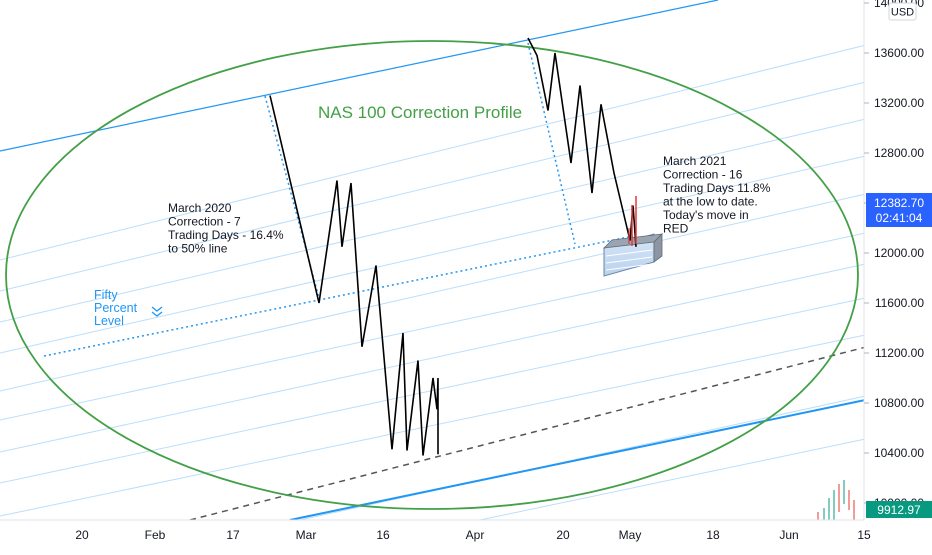 The width and height of the screenshot is (932, 555). Describe the element at coordinates (633, 255) in the screenshot. I see `price-box` at that location.